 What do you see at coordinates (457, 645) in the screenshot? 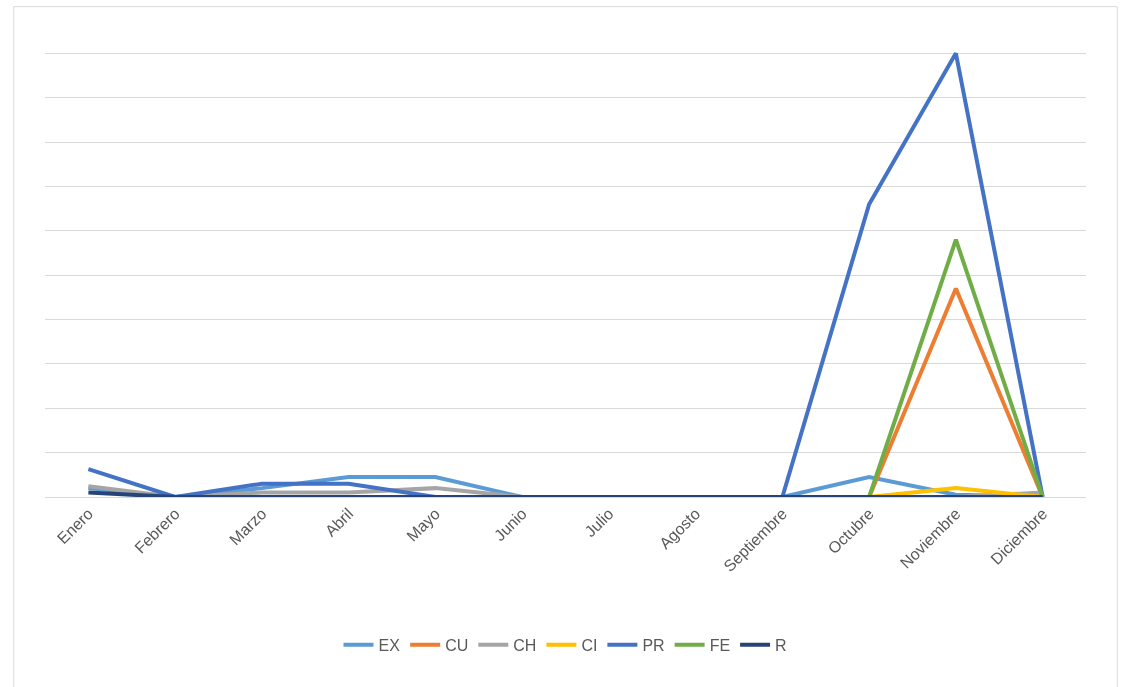
I see `legend-label: CU` at bounding box center [457, 645].